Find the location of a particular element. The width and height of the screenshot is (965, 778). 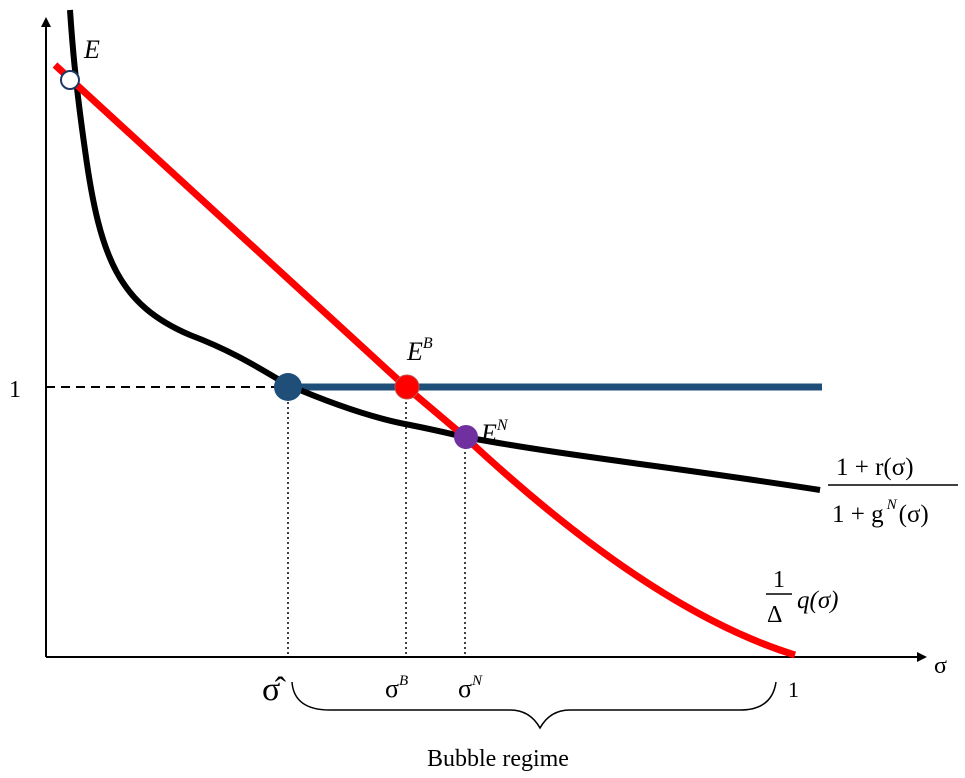

point-e-marker is located at coordinates (70, 80).